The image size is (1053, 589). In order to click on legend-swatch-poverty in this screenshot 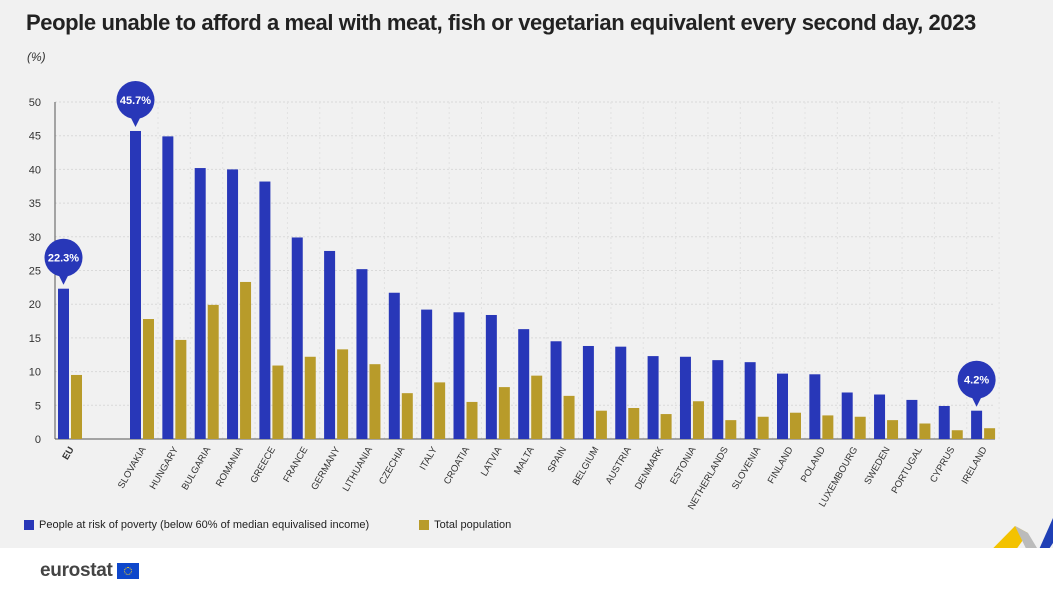, I will do `click(29, 525)`.